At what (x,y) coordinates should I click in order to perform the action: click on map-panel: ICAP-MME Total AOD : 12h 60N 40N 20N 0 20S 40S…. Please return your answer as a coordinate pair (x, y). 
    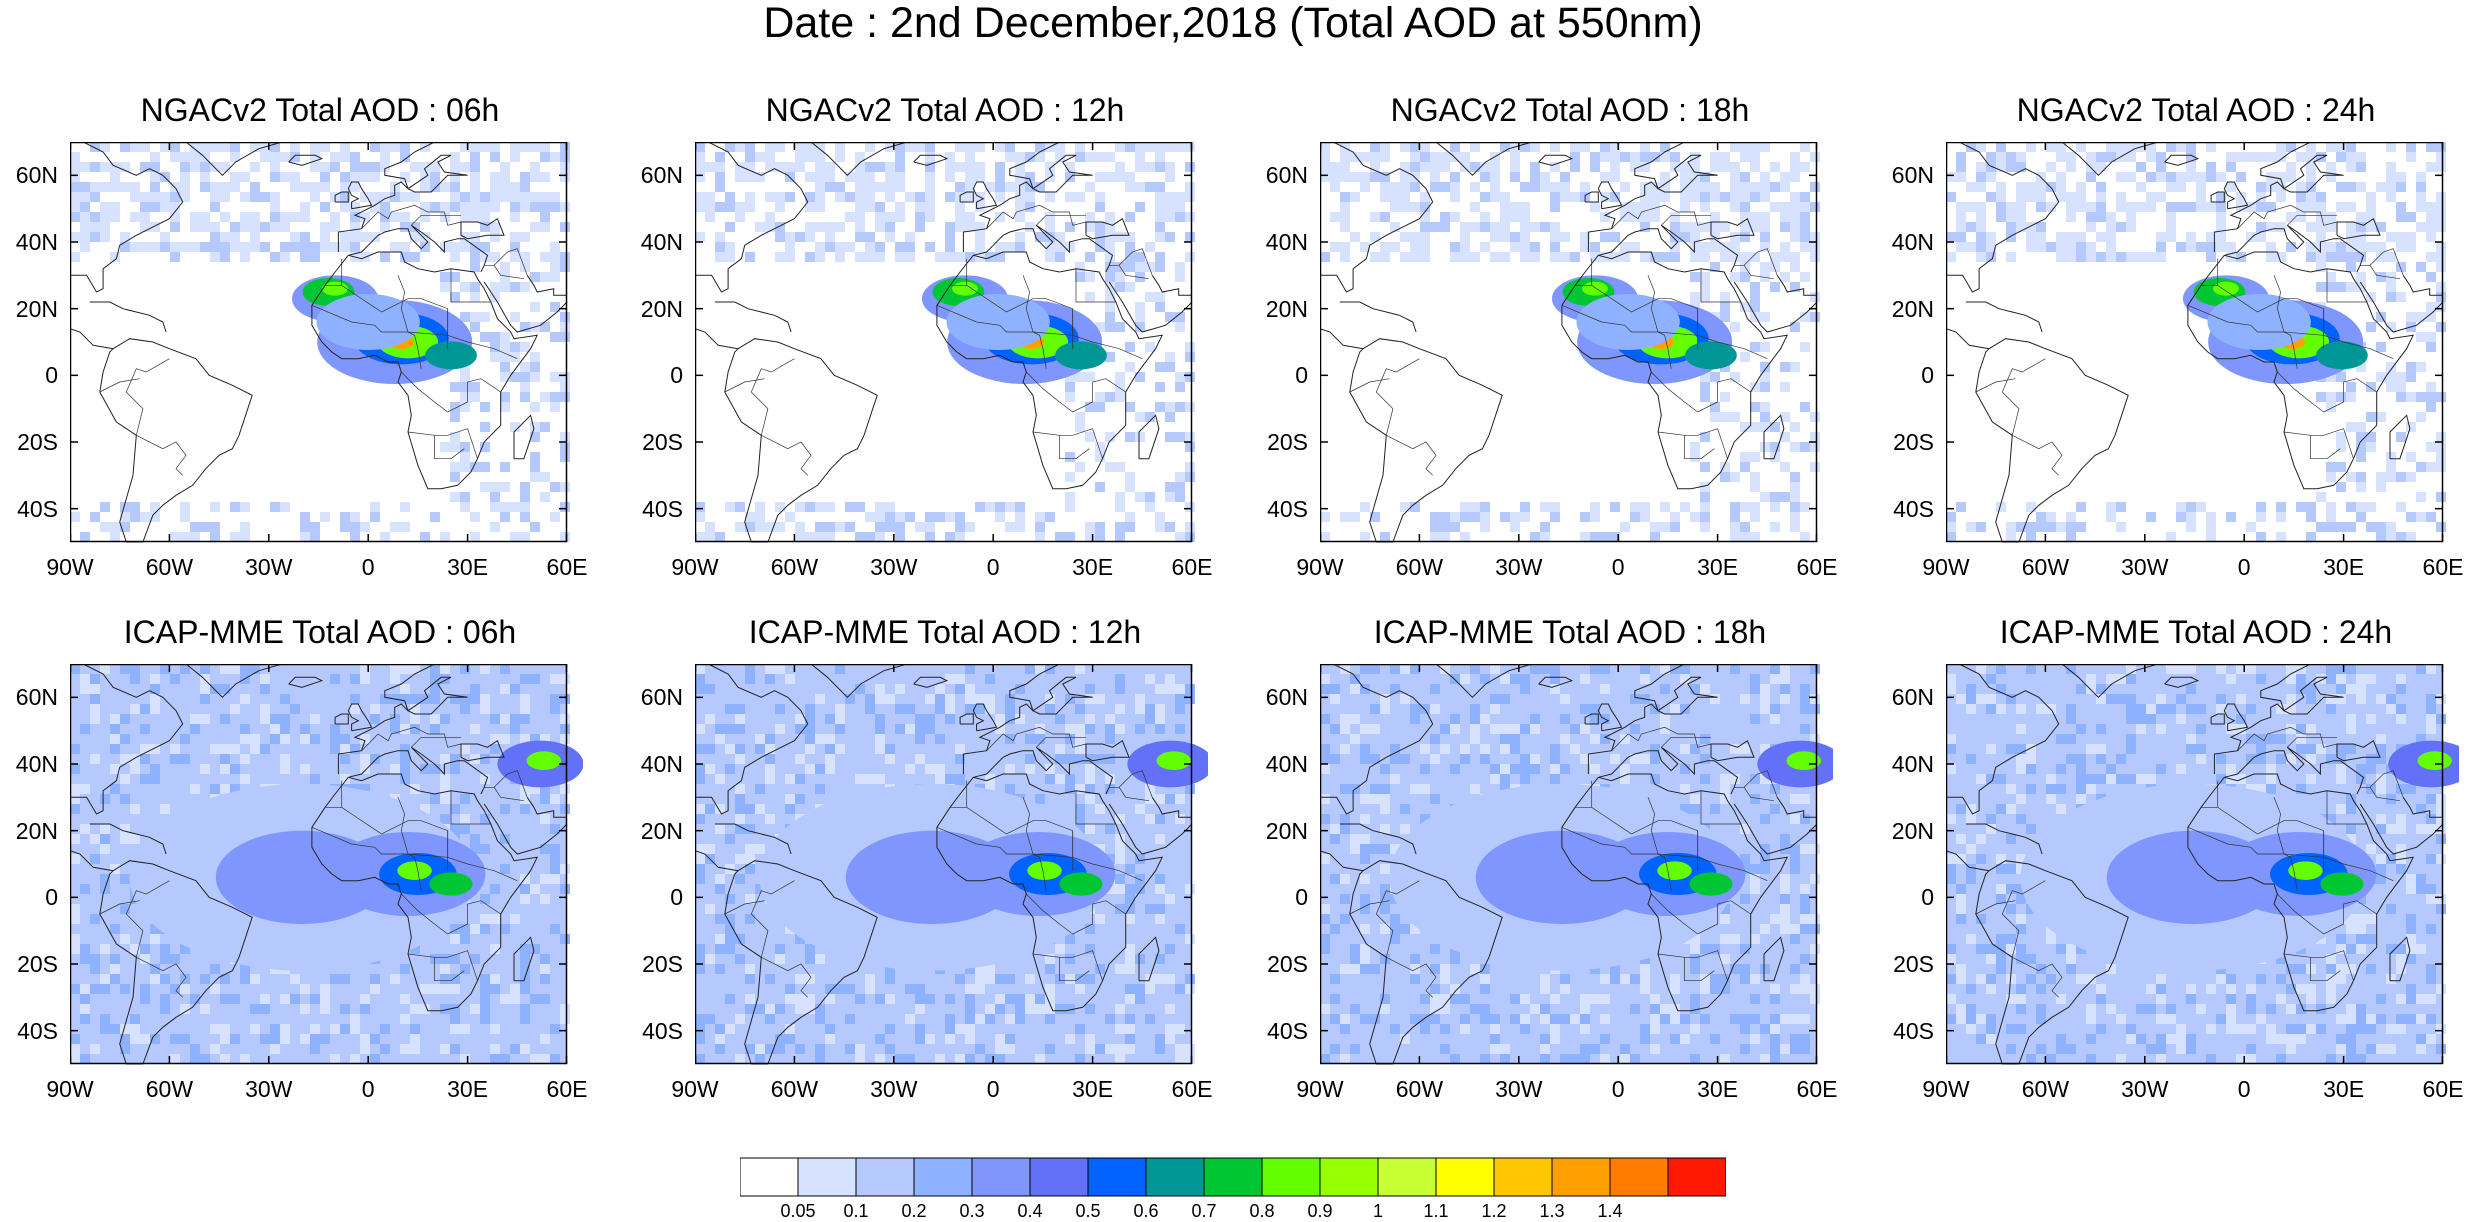
    Looking at the image, I should click on (927, 865).